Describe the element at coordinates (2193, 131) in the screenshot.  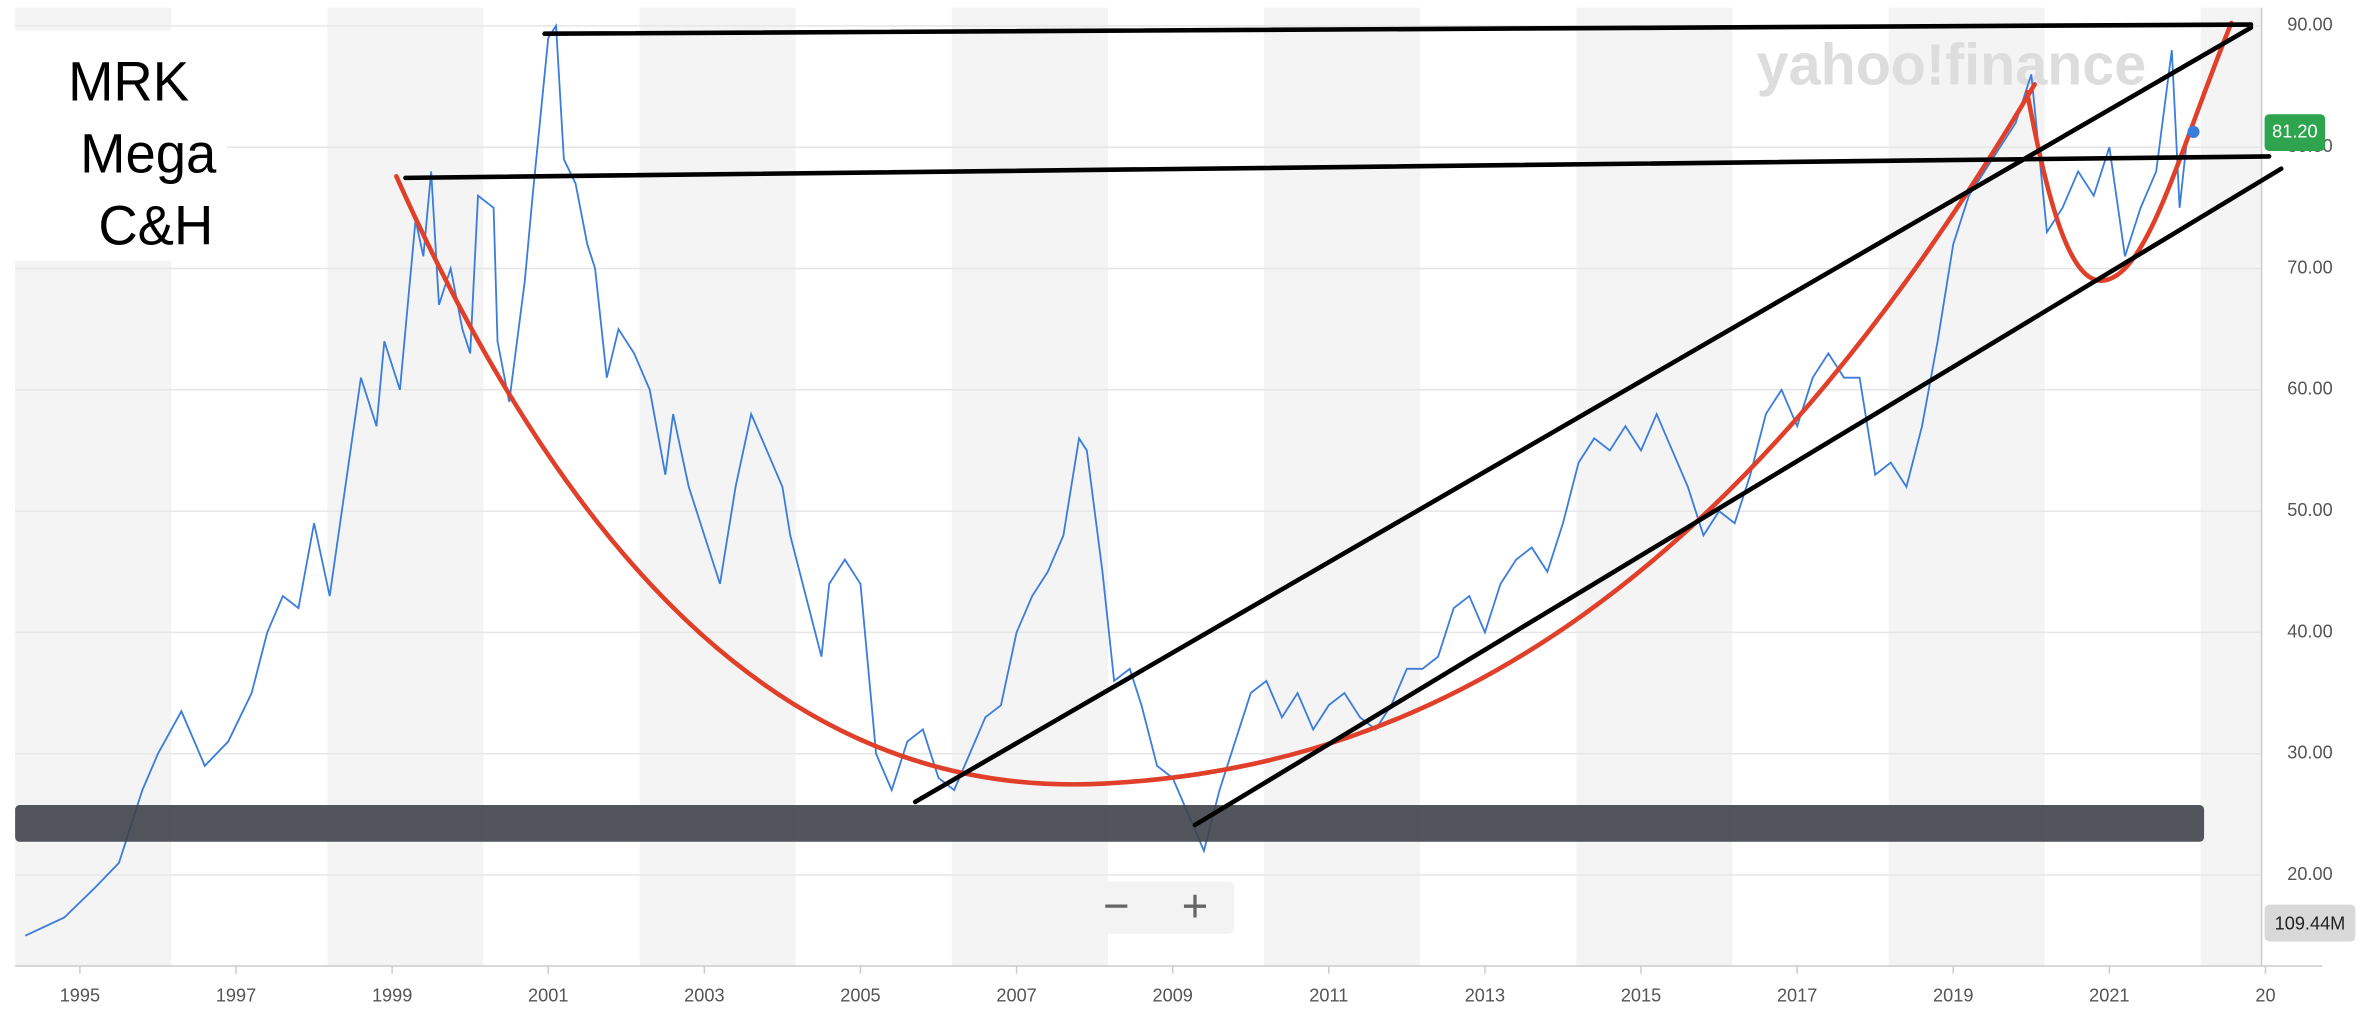
I see `last-dot` at that location.